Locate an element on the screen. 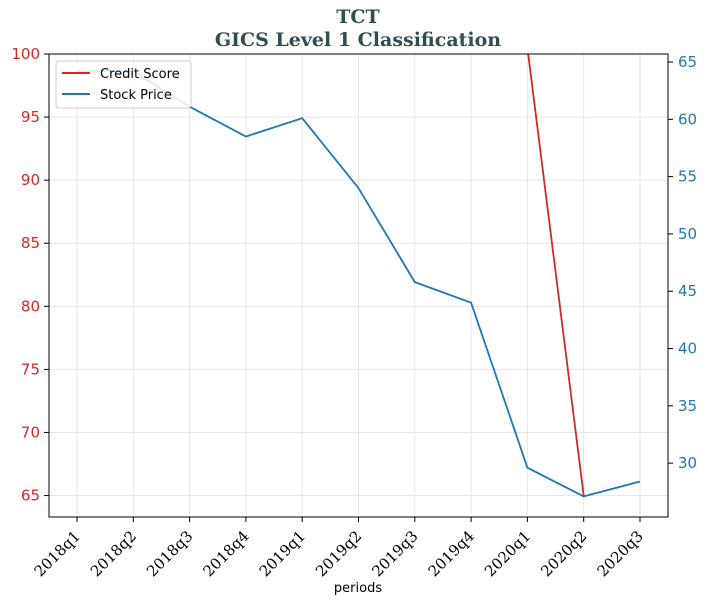 The image size is (707, 605). x-tick-label: 2020q1 is located at coordinates (507, 553).